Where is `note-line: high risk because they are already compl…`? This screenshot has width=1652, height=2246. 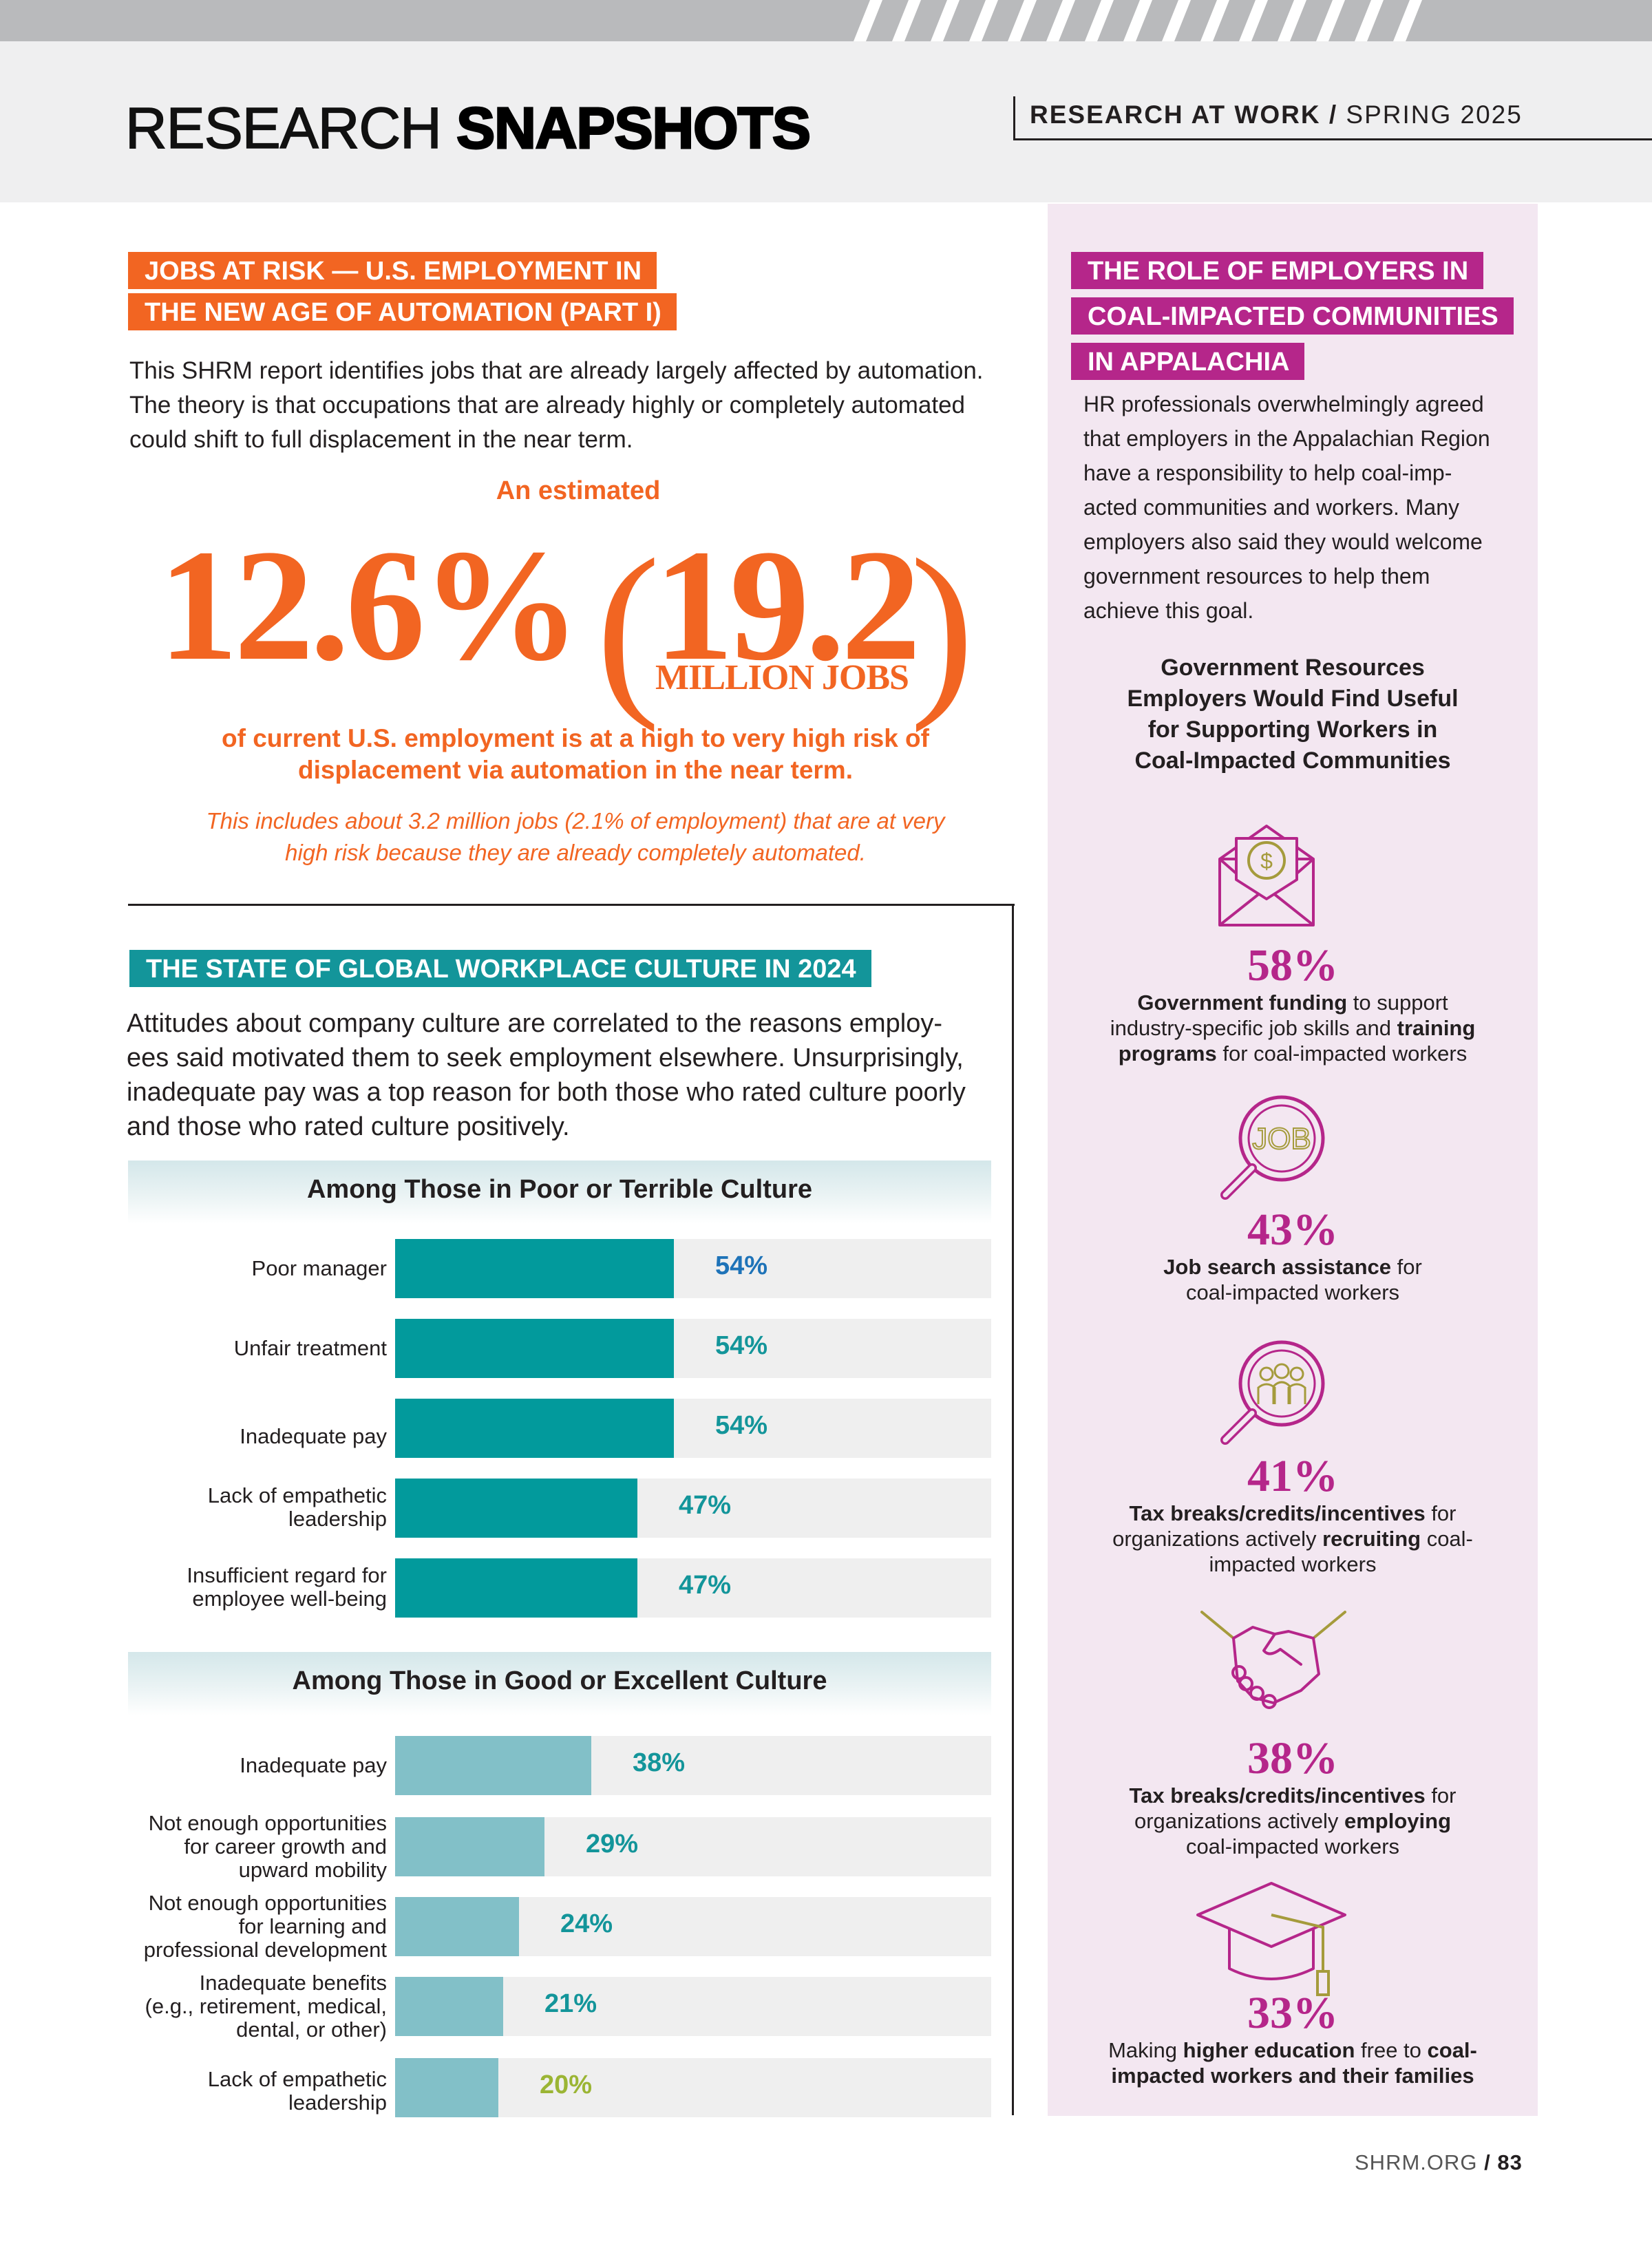 note-line: high risk because they are already compl… is located at coordinates (575, 852).